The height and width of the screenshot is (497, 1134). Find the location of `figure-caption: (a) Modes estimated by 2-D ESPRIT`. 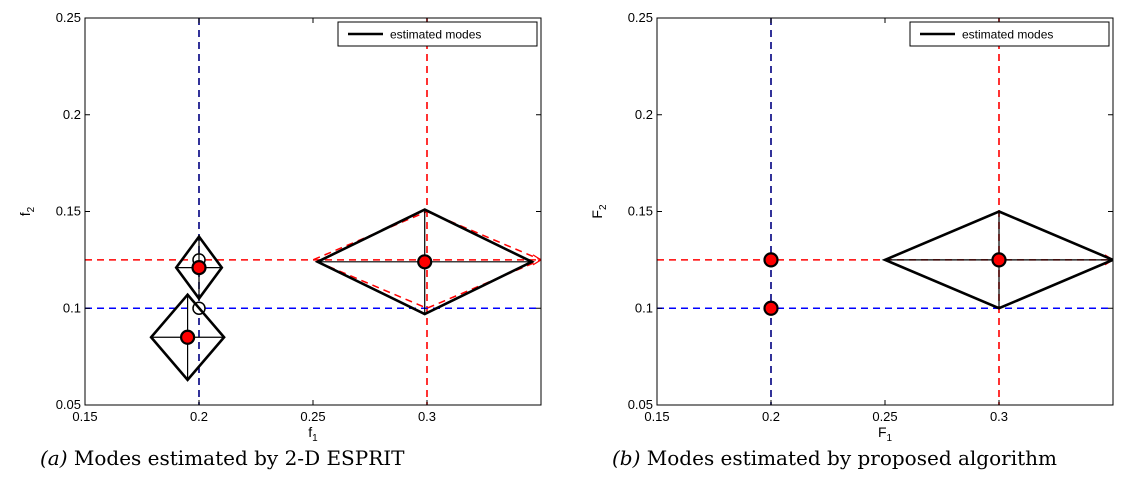

figure-caption: (a) Modes estimated by 2-D ESPRIT is located at coordinates (222, 458).